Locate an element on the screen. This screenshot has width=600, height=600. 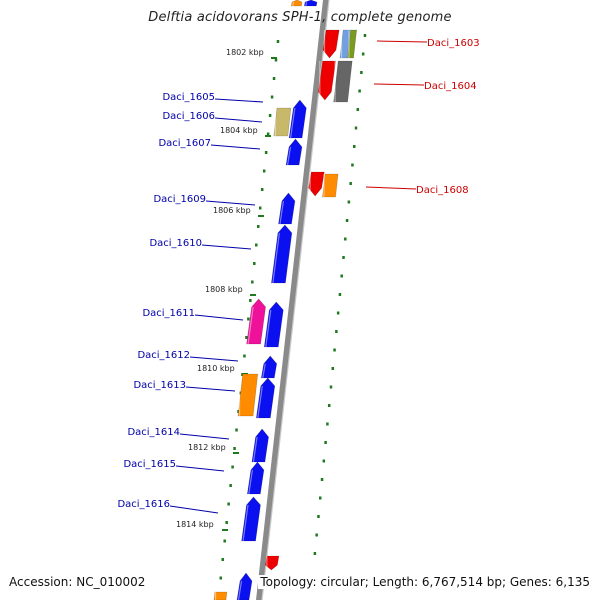
gene-label-left: Daci_1609 is located at coordinates (179, 199).